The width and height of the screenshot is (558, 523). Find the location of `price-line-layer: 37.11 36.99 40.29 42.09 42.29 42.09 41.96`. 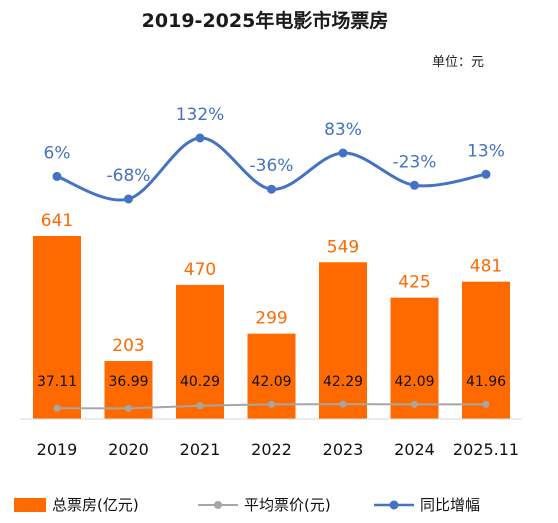

price-line-layer: 37.11 36.99 40.29 42.09 42.29 42.09 41.96 is located at coordinates (271, 393).